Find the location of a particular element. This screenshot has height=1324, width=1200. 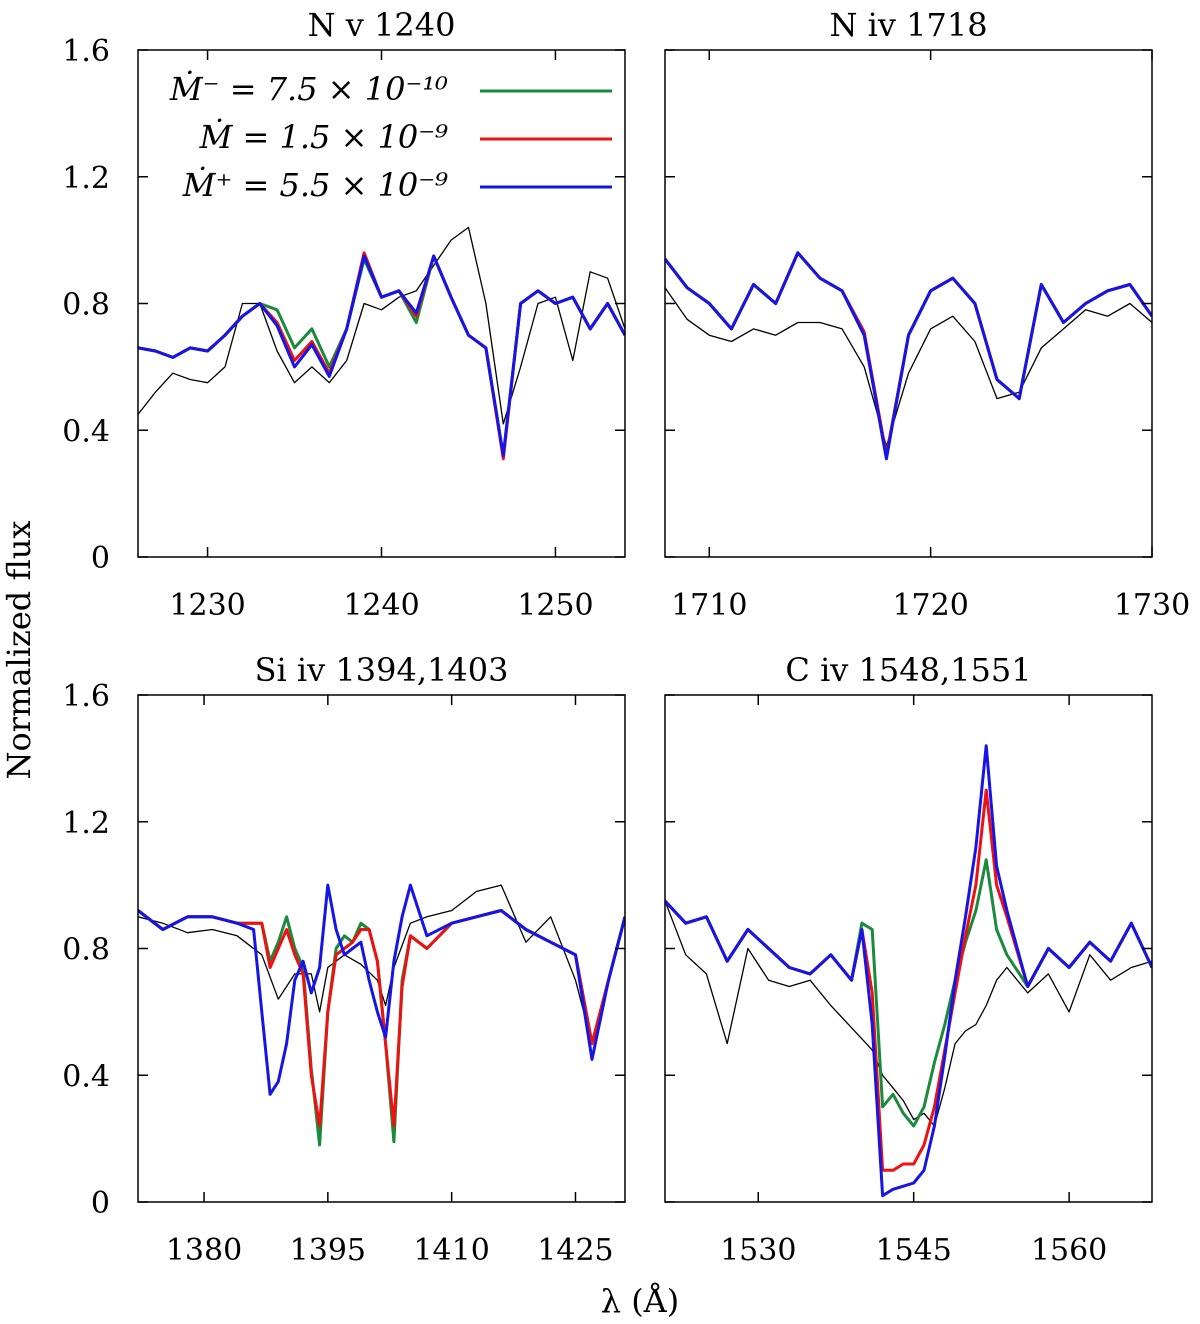

x-axis-title: λ (Å) is located at coordinates (640, 1301).